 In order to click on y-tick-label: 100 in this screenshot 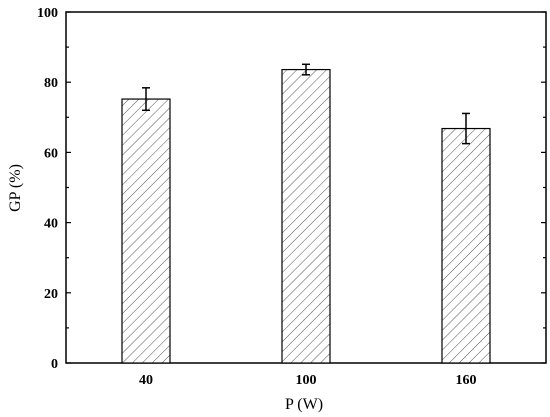, I will do `click(47, 13)`.